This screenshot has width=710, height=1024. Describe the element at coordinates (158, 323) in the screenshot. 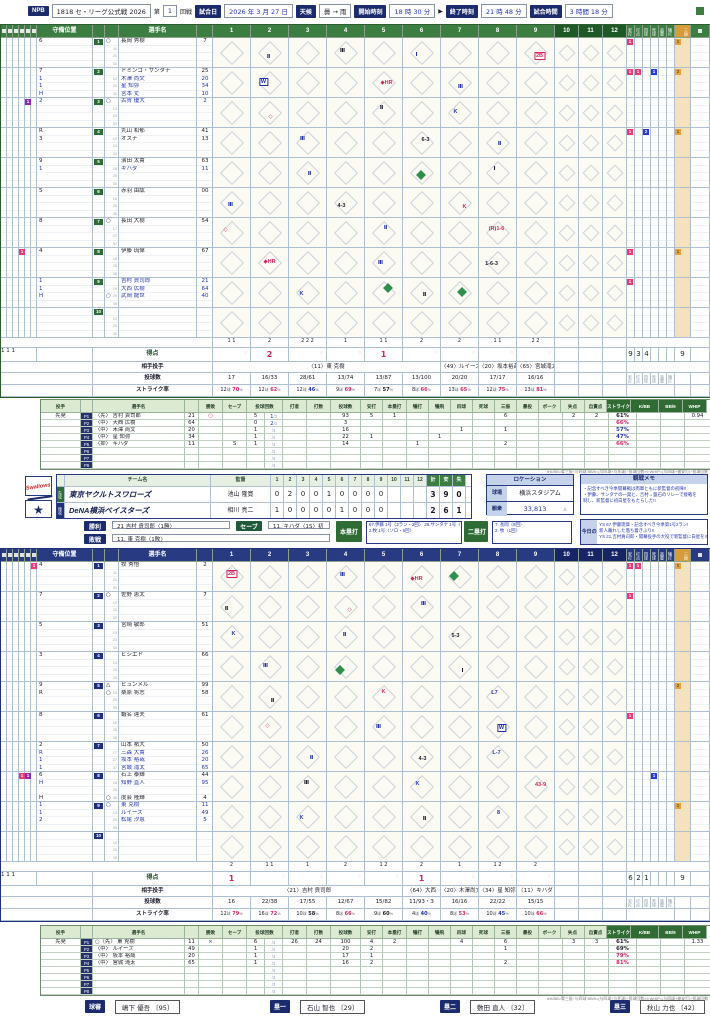

I see `name-cell` at that location.